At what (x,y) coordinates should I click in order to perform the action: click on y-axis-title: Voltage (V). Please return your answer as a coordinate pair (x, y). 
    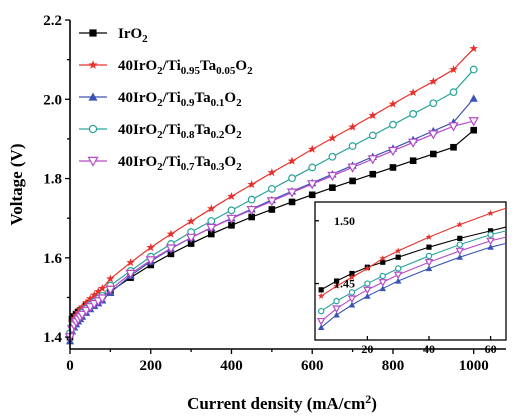
    Looking at the image, I should click on (16, 185).